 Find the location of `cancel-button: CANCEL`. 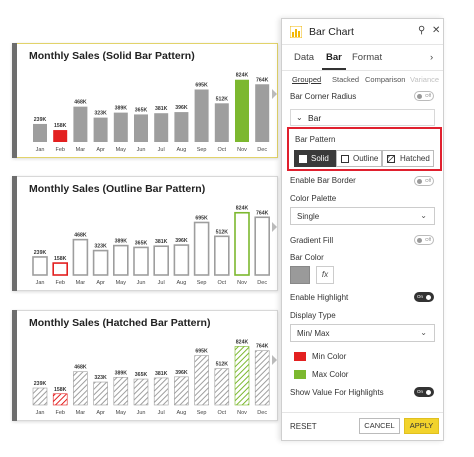

cancel-button: CANCEL is located at coordinates (379, 426).